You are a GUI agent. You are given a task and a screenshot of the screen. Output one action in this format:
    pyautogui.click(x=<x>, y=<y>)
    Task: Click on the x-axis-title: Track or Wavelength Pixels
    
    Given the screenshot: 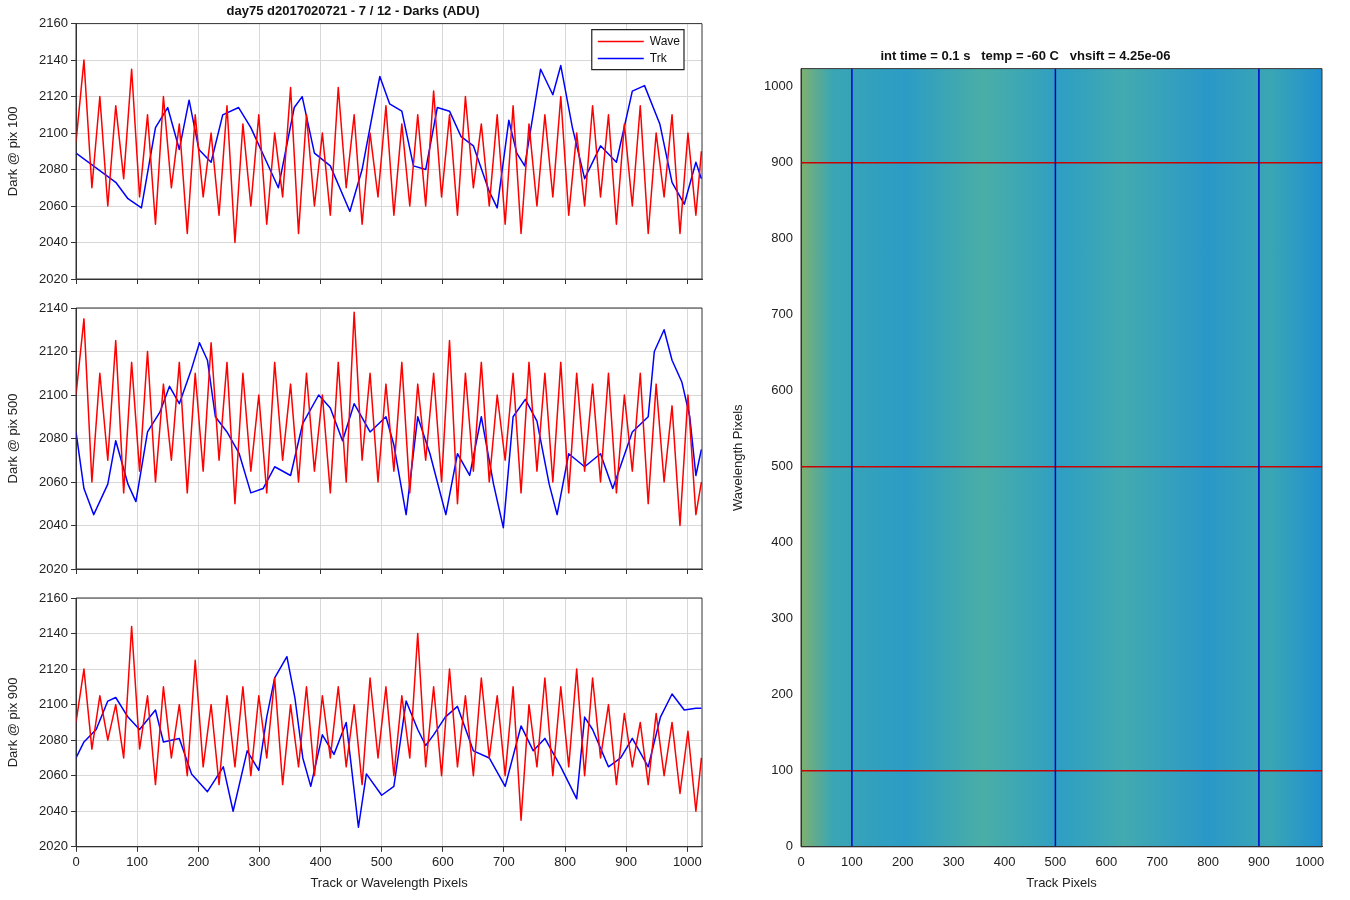 What is the action you would take?
    pyautogui.click(x=389, y=882)
    